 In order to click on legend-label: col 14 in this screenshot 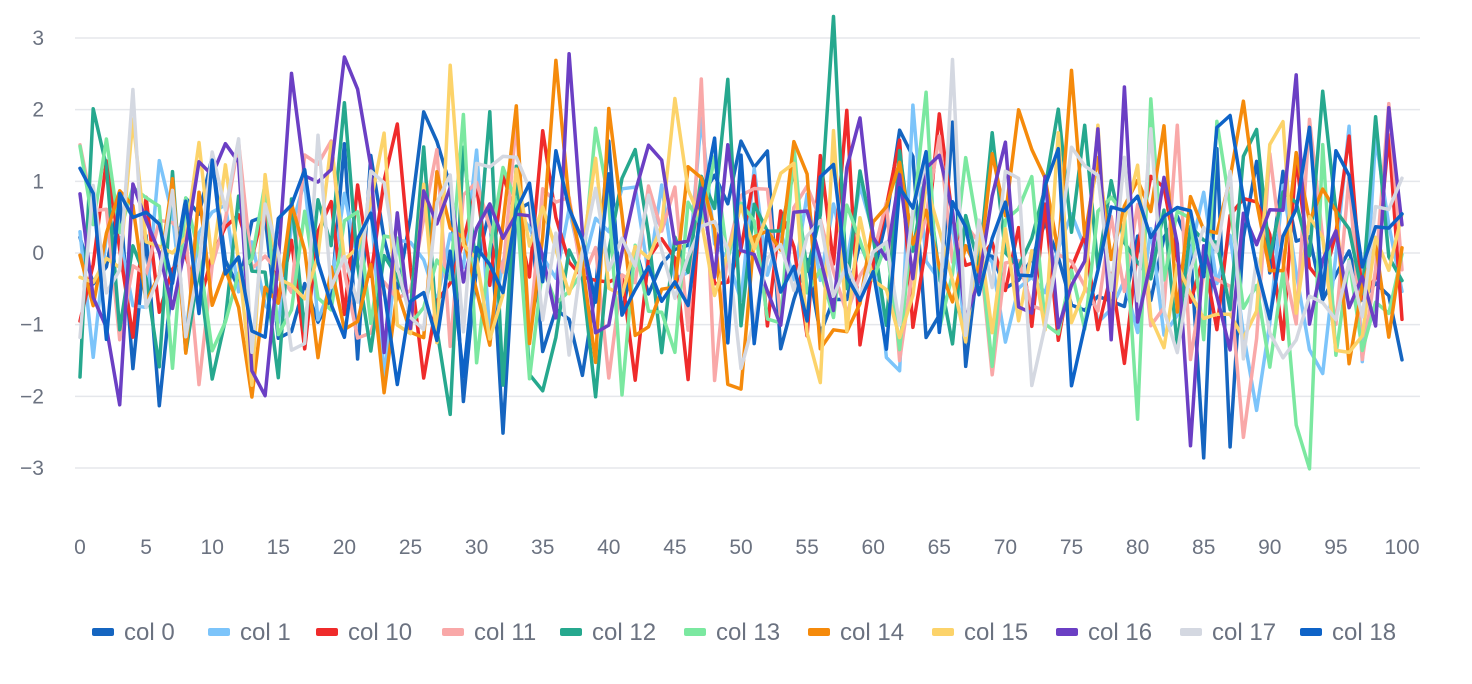, I will do `click(872, 632)`.